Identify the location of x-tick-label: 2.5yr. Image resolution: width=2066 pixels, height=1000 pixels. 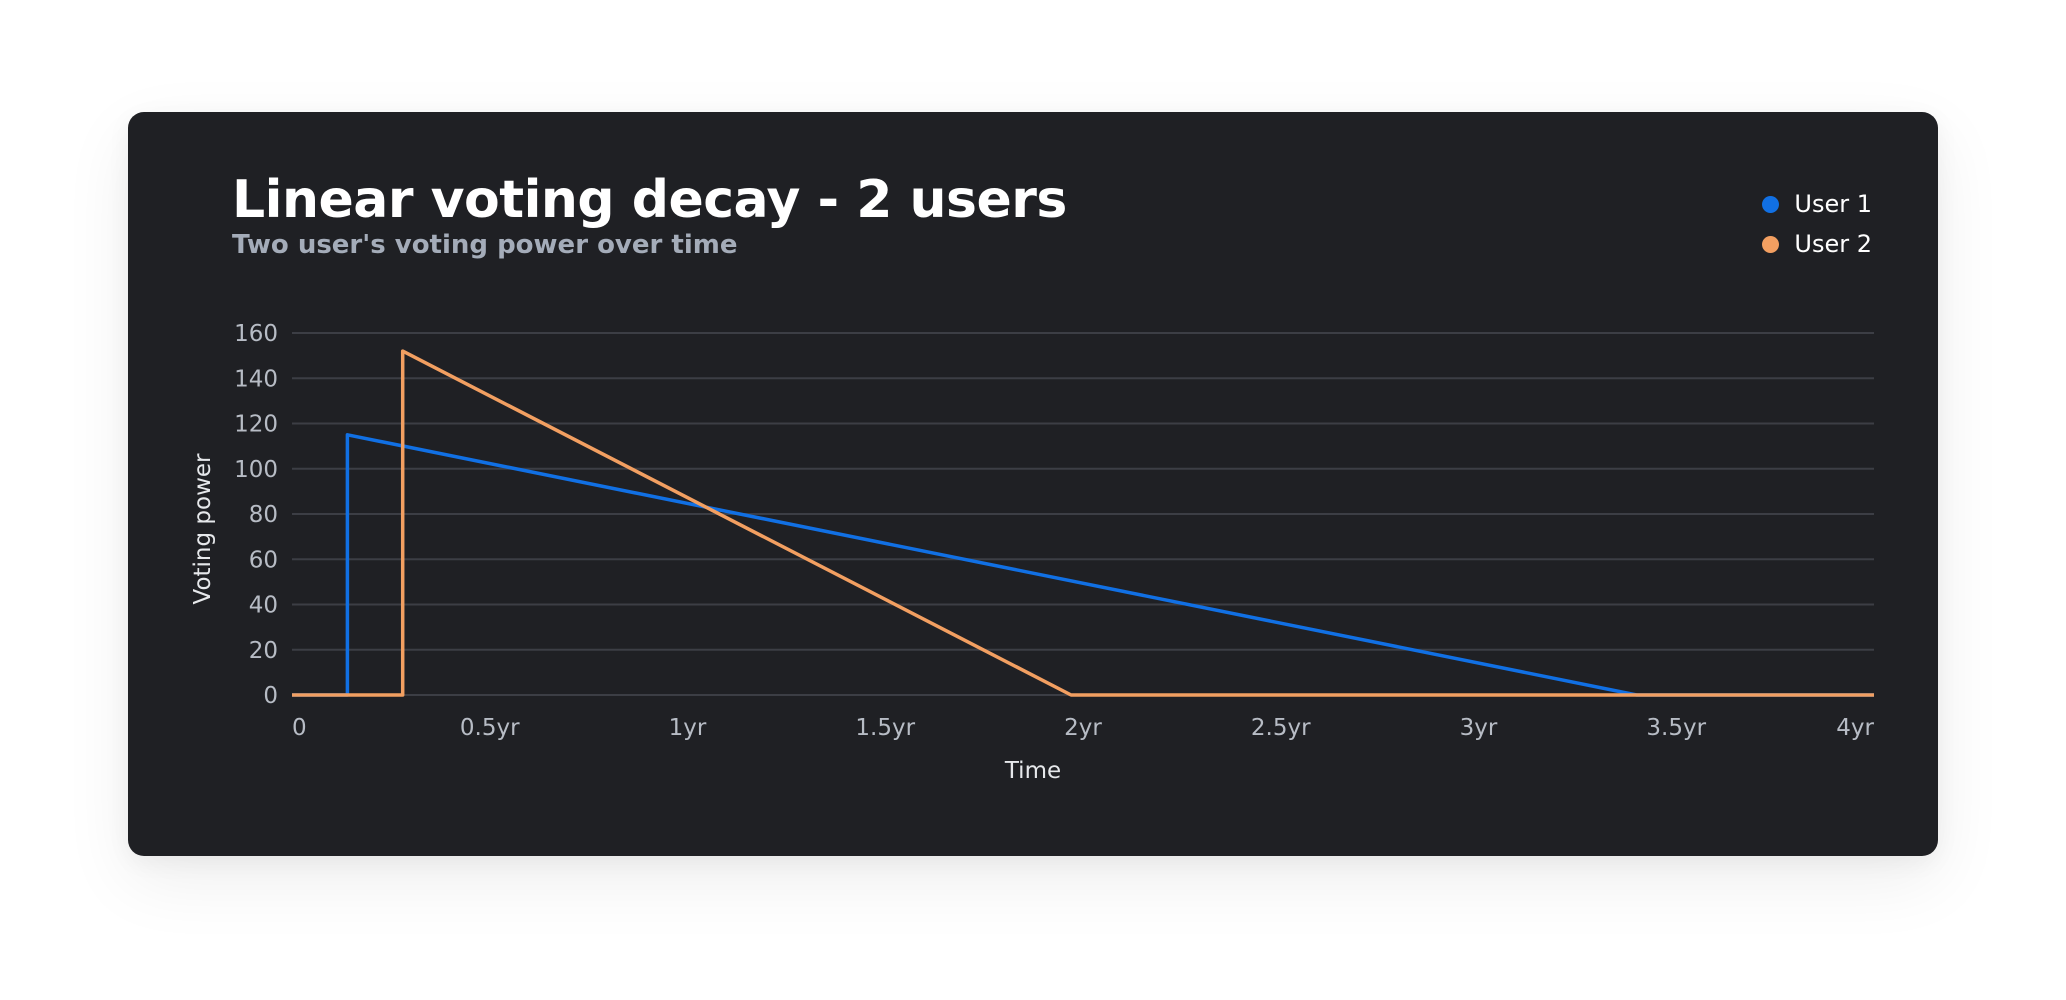
(1281, 728).